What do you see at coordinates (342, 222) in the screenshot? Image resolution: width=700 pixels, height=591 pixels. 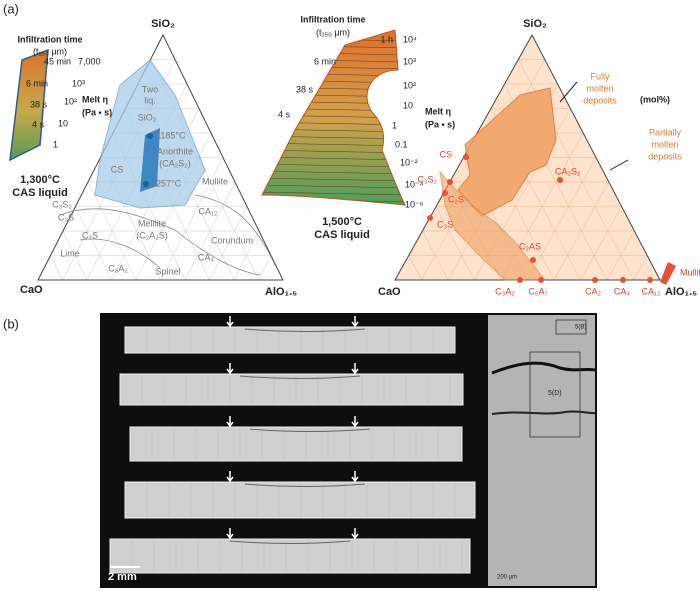 I see `temperature: 1,500°C` at bounding box center [342, 222].